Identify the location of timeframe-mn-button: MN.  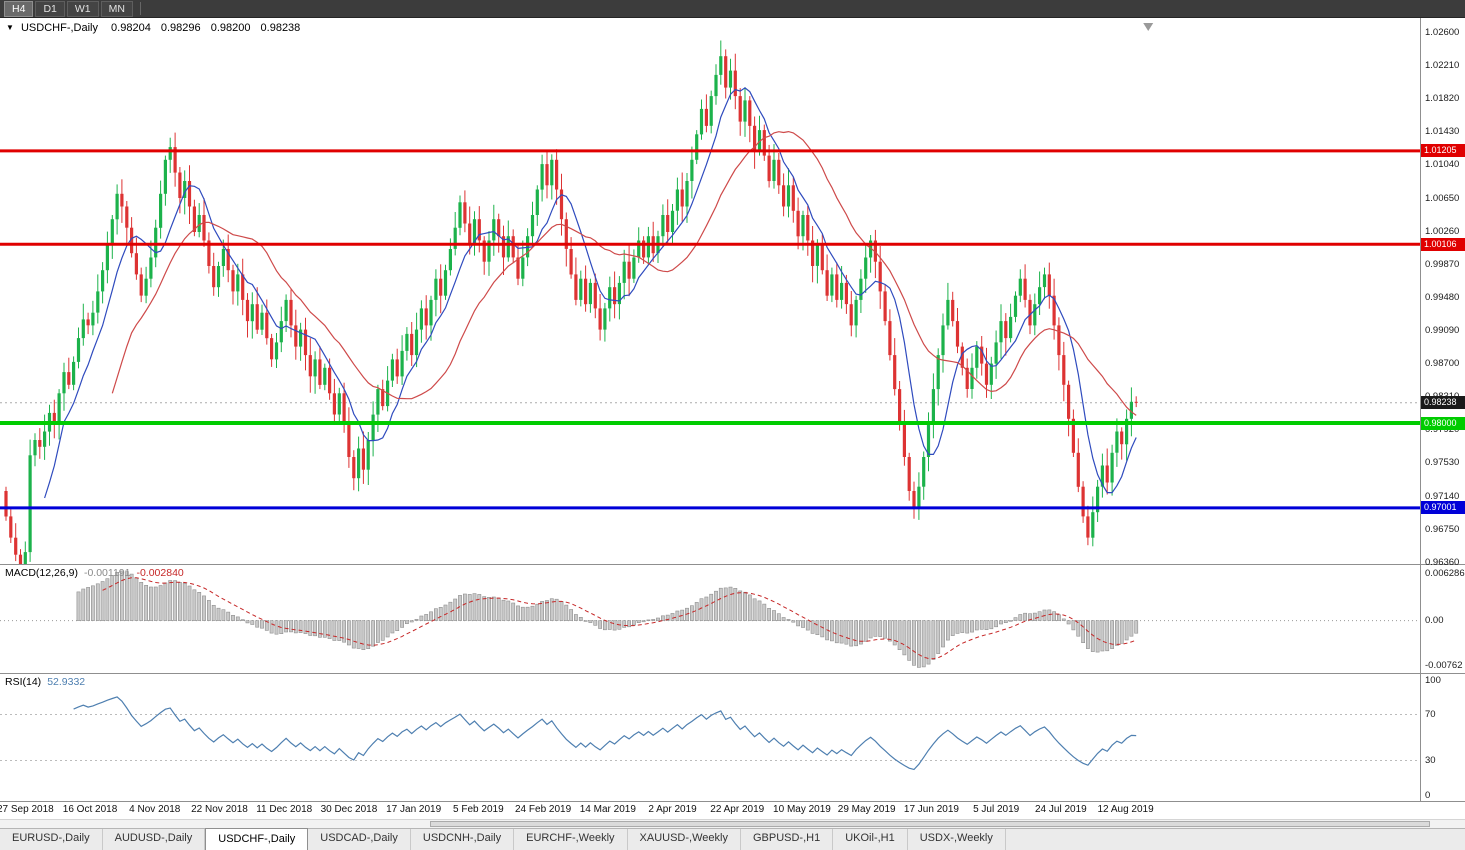
(116, 8).